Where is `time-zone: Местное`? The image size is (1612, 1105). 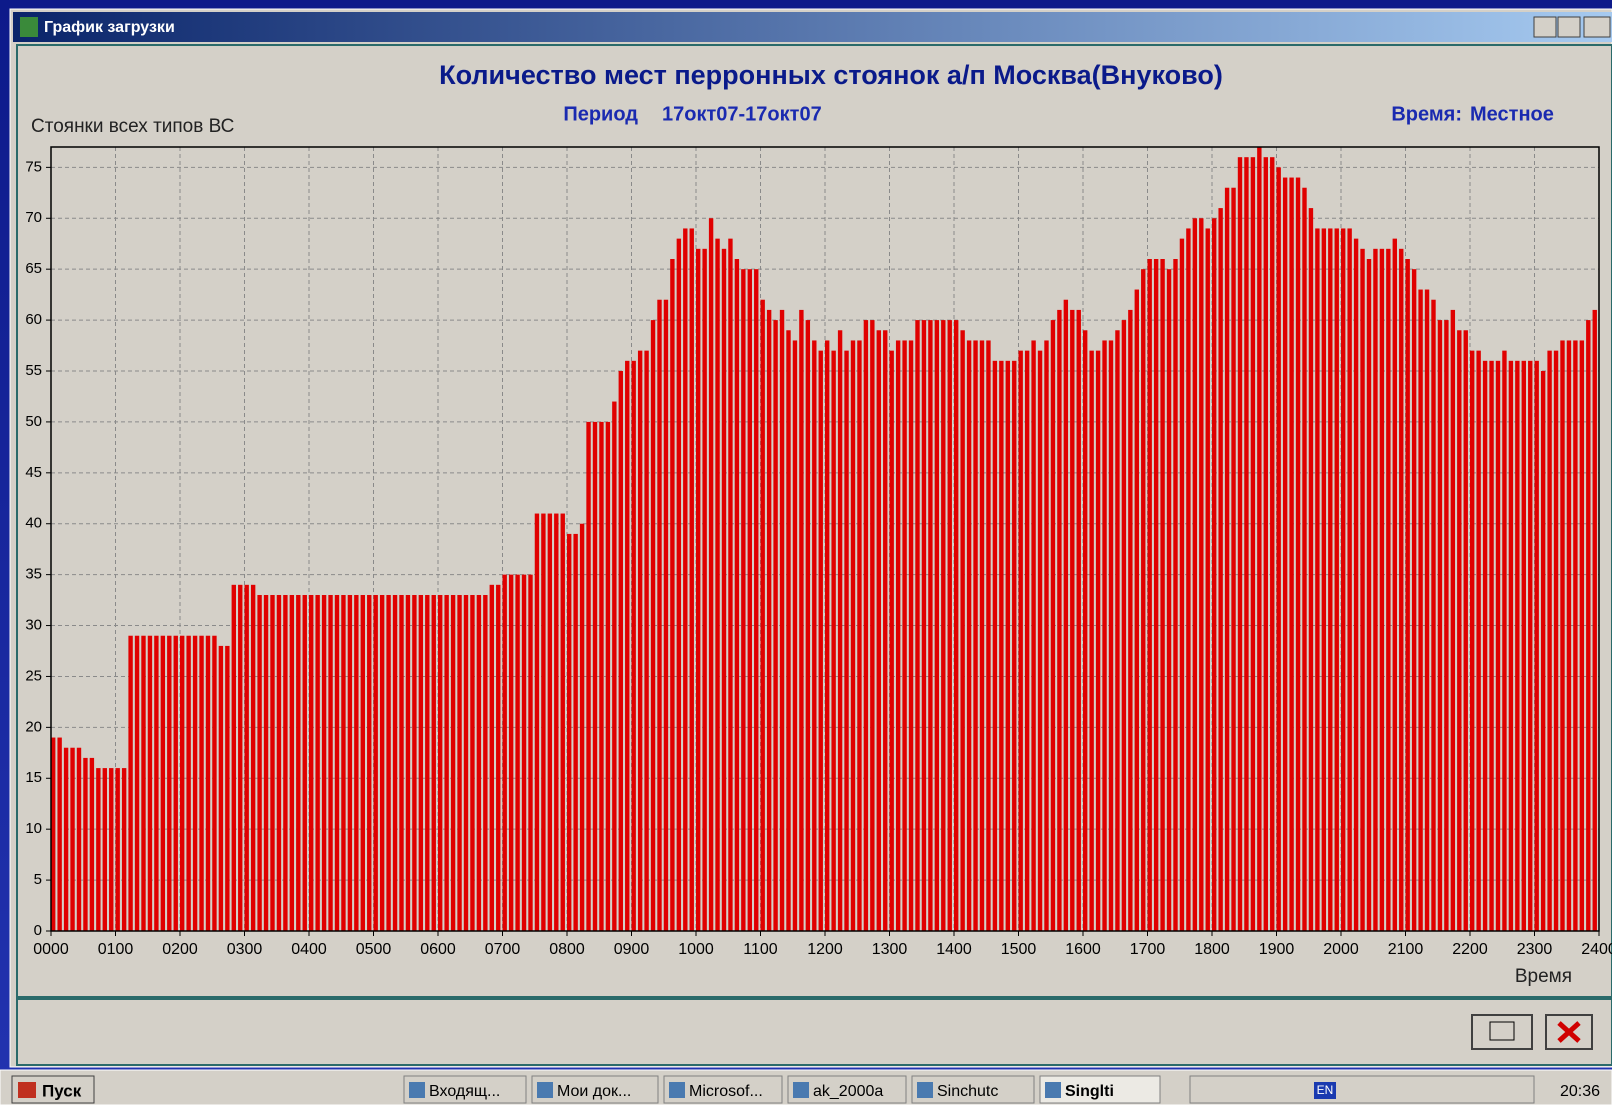
time-zone: Местное is located at coordinates (1512, 114).